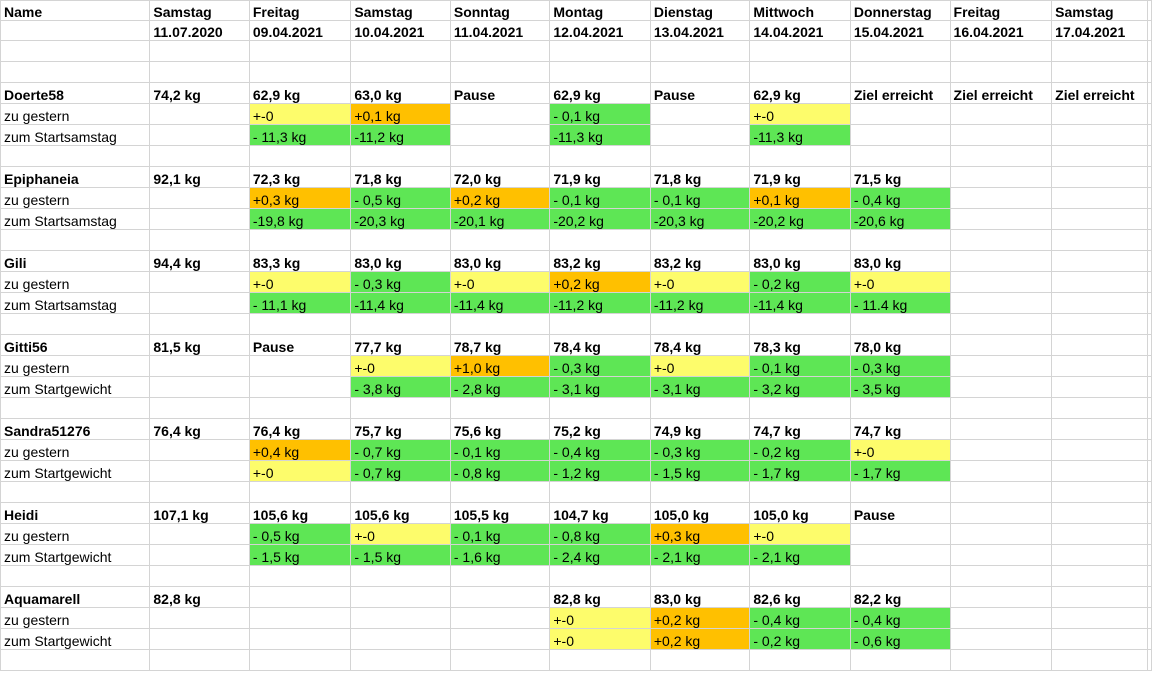 This screenshot has width=1152, height=698. What do you see at coordinates (199, 30) in the screenshot?
I see `header-date: 11.07.2020` at bounding box center [199, 30].